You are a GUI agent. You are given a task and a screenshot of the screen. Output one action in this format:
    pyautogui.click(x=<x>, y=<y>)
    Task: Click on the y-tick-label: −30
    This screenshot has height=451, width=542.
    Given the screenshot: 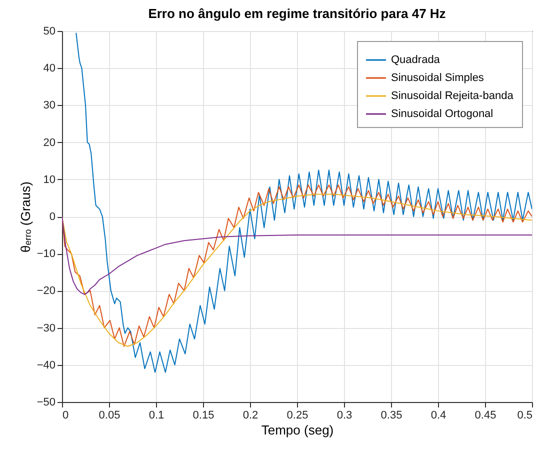 What is the action you would take?
    pyautogui.click(x=46, y=328)
    